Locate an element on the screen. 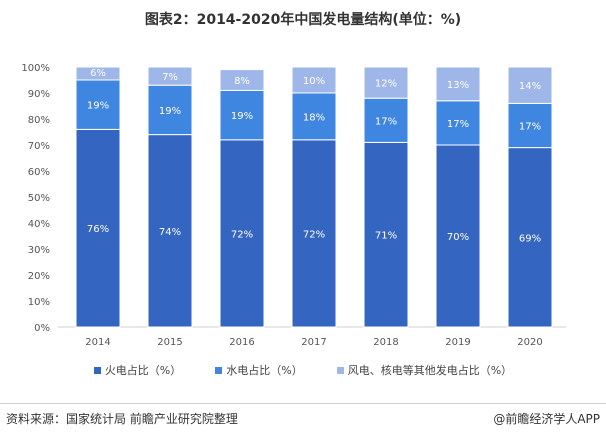  y-tick-label: 20% is located at coordinates (39, 276).